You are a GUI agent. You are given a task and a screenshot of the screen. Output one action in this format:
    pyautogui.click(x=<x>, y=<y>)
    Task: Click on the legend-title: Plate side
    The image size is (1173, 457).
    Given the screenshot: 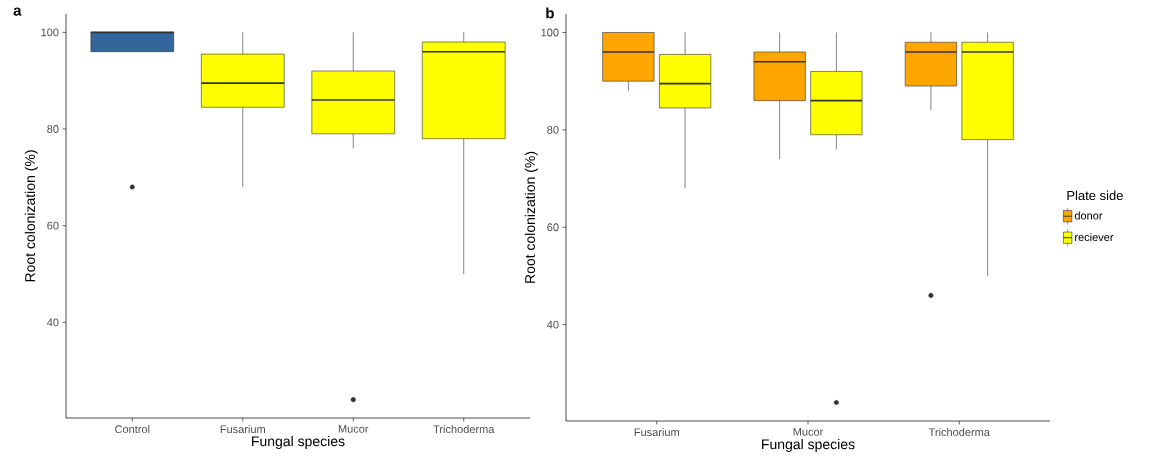 What is the action you would take?
    pyautogui.click(x=1095, y=195)
    